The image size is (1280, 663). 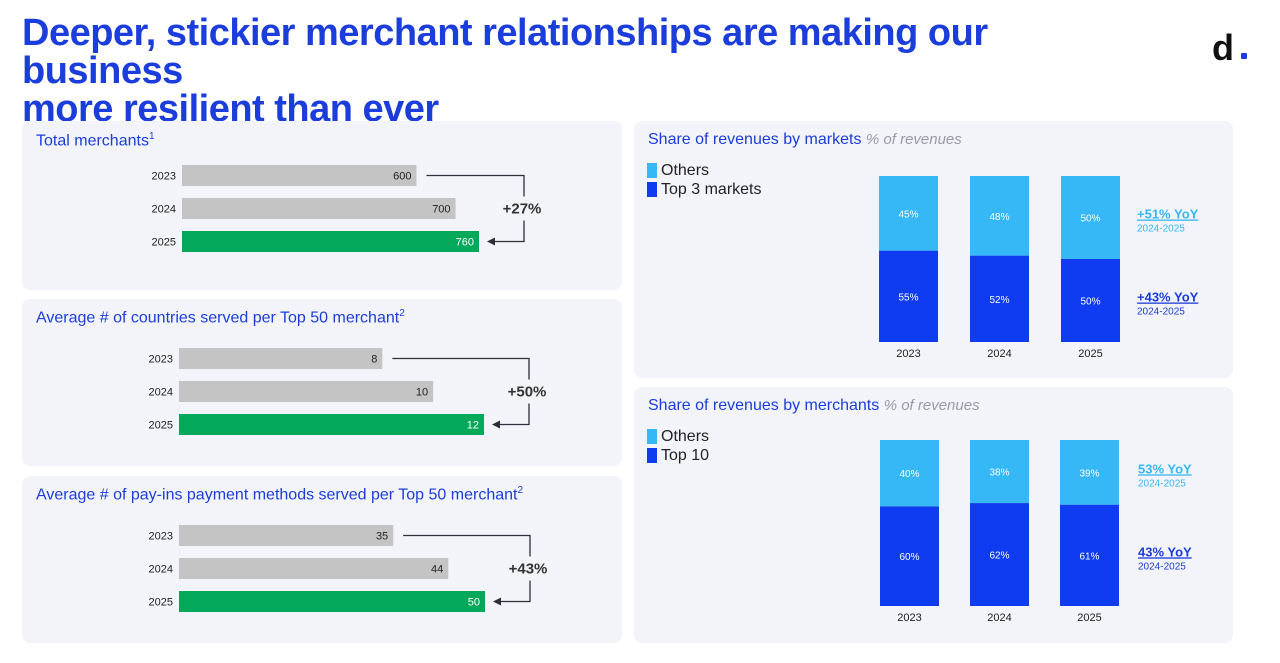 I want to click on change-label: +50%, so click(x=527, y=392).